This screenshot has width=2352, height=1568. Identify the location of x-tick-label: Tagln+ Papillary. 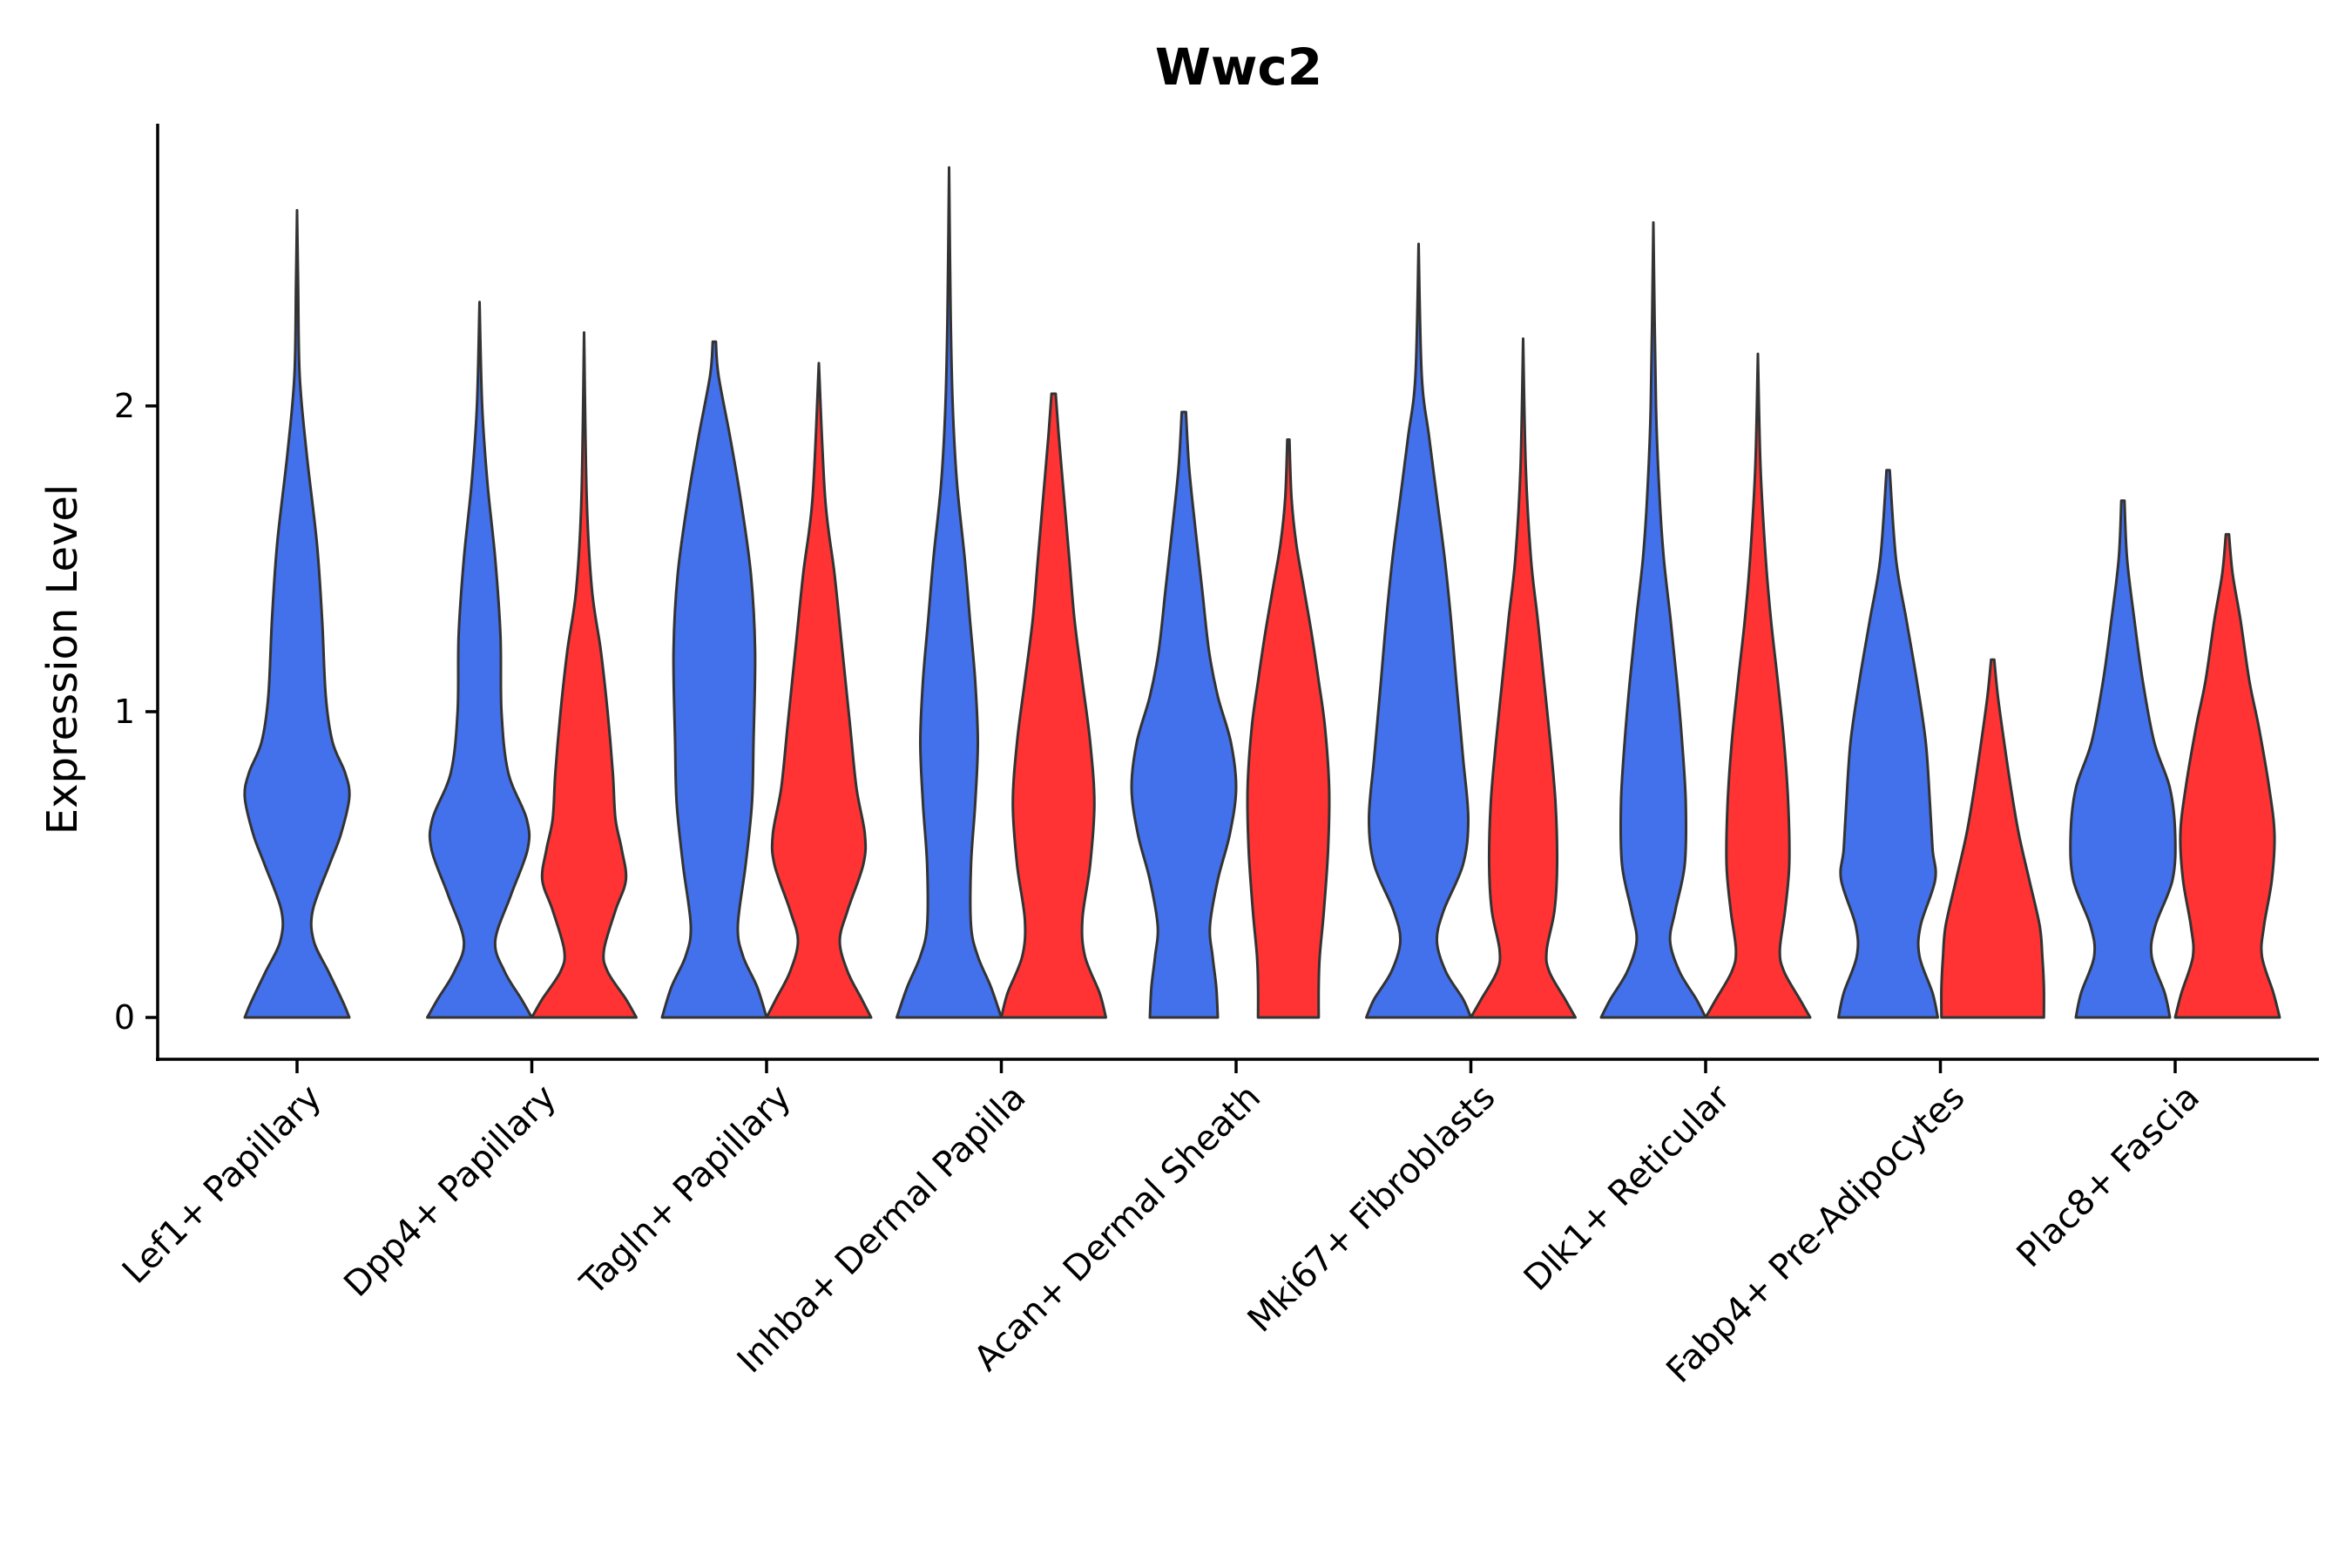
(685, 1191).